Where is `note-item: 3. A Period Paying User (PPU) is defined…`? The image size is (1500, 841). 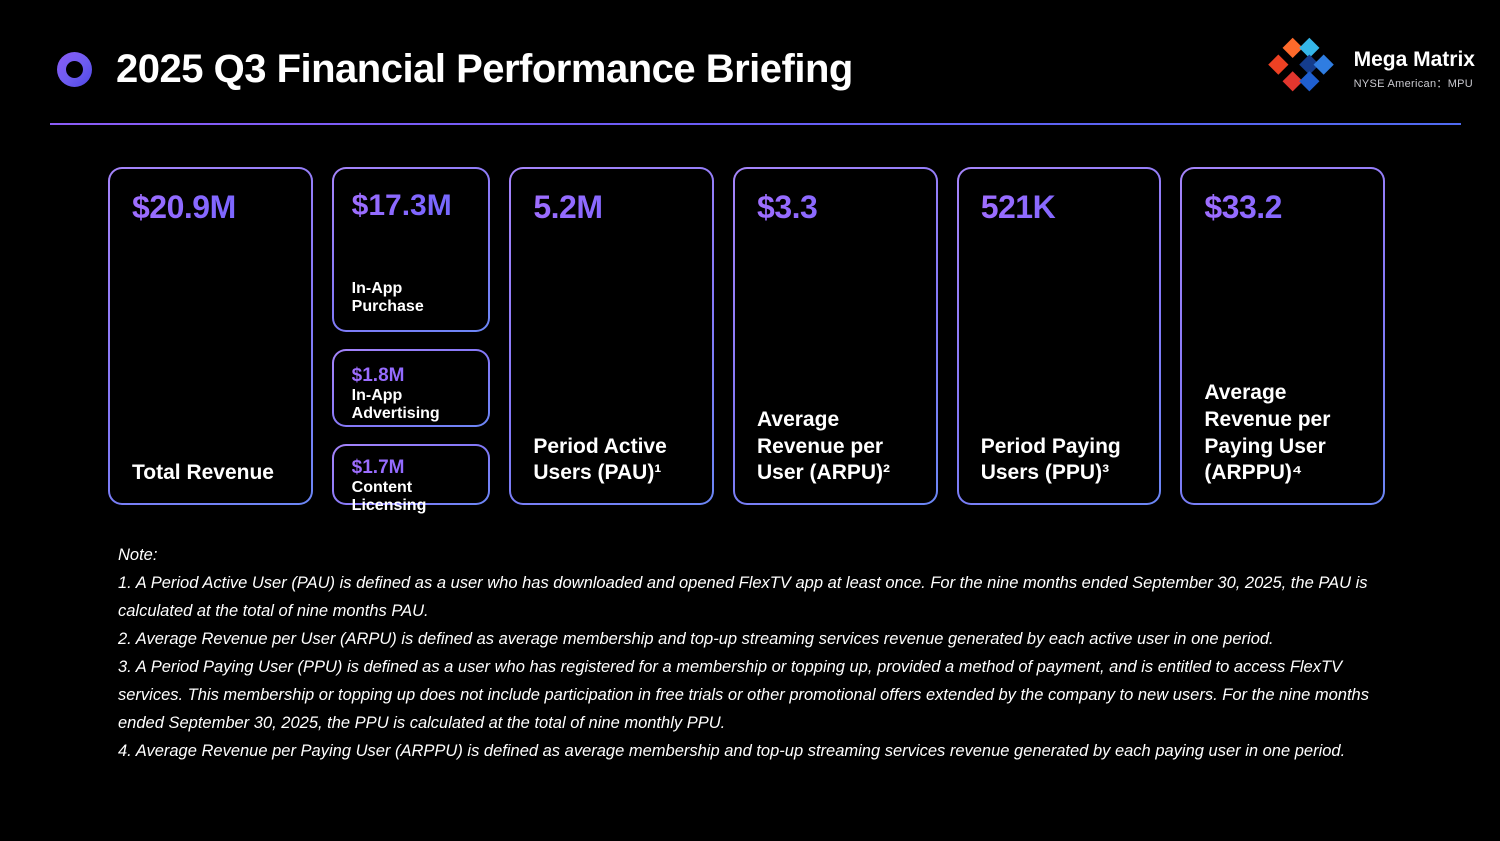 note-item: 3. A Period Paying User (PPU) is defined… is located at coordinates (743, 695).